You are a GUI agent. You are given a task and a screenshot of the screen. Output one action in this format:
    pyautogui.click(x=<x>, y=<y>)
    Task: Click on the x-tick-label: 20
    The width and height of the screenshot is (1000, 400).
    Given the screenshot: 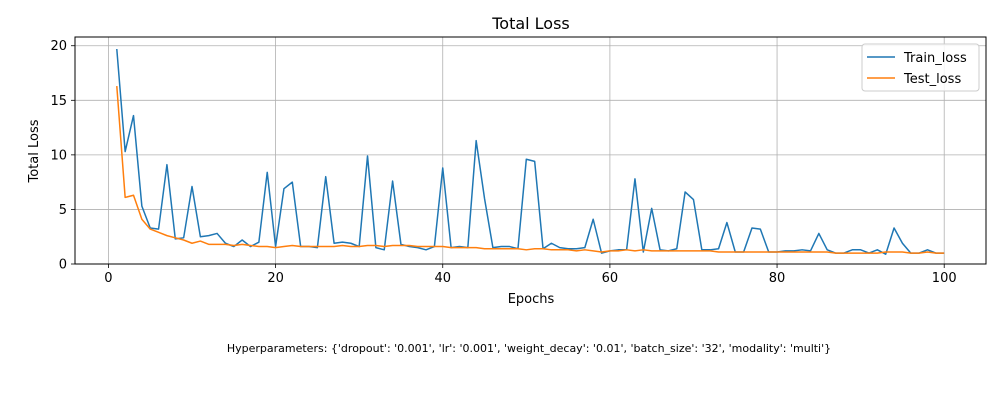 What is the action you would take?
    pyautogui.click(x=275, y=278)
    